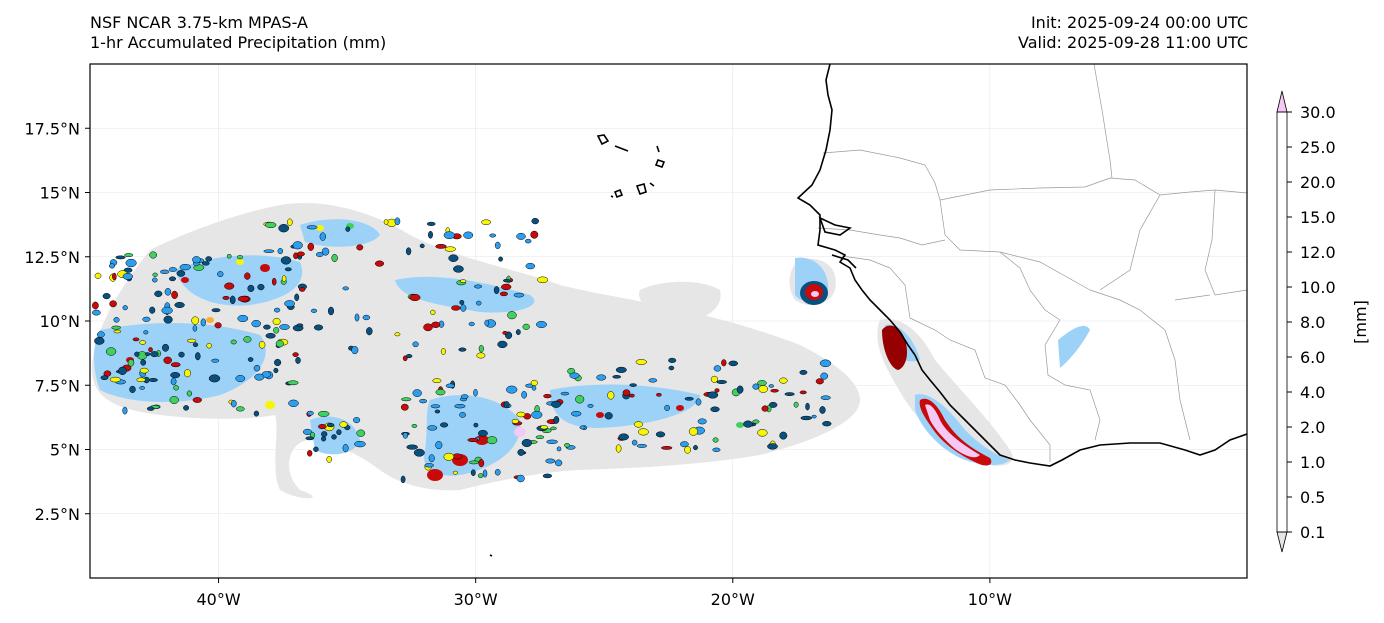 The height and width of the screenshot is (623, 1384). What do you see at coordinates (1312, 322) in the screenshot?
I see `colorbar-tick-label: 8.0` at bounding box center [1312, 322].